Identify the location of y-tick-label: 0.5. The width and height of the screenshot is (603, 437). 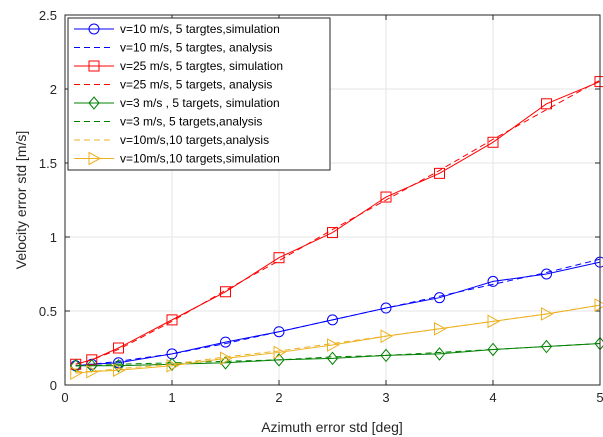
(48, 311).